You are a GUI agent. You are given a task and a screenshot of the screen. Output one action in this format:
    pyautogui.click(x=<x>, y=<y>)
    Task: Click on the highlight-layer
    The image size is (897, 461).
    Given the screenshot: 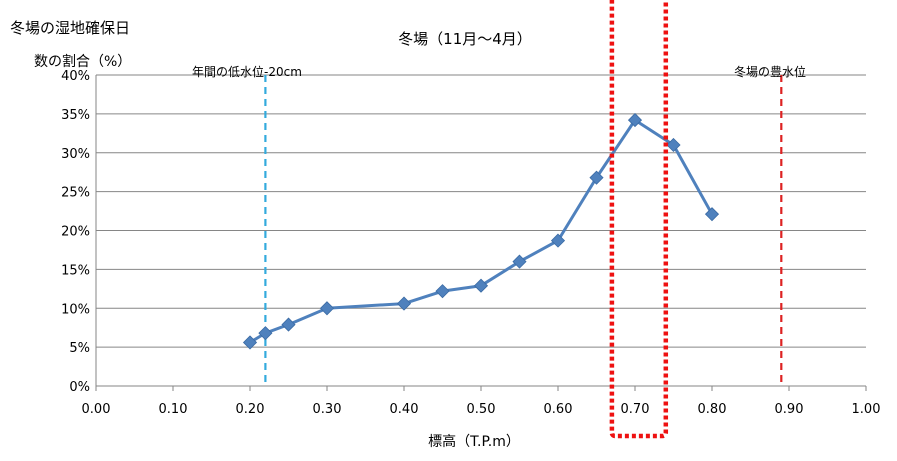 What is the action you would take?
    pyautogui.click(x=639, y=219)
    